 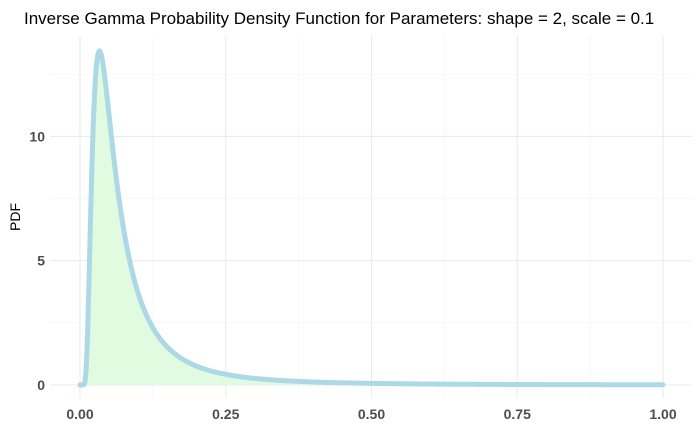 I want to click on x-tick-label: 0.50, so click(x=371, y=414).